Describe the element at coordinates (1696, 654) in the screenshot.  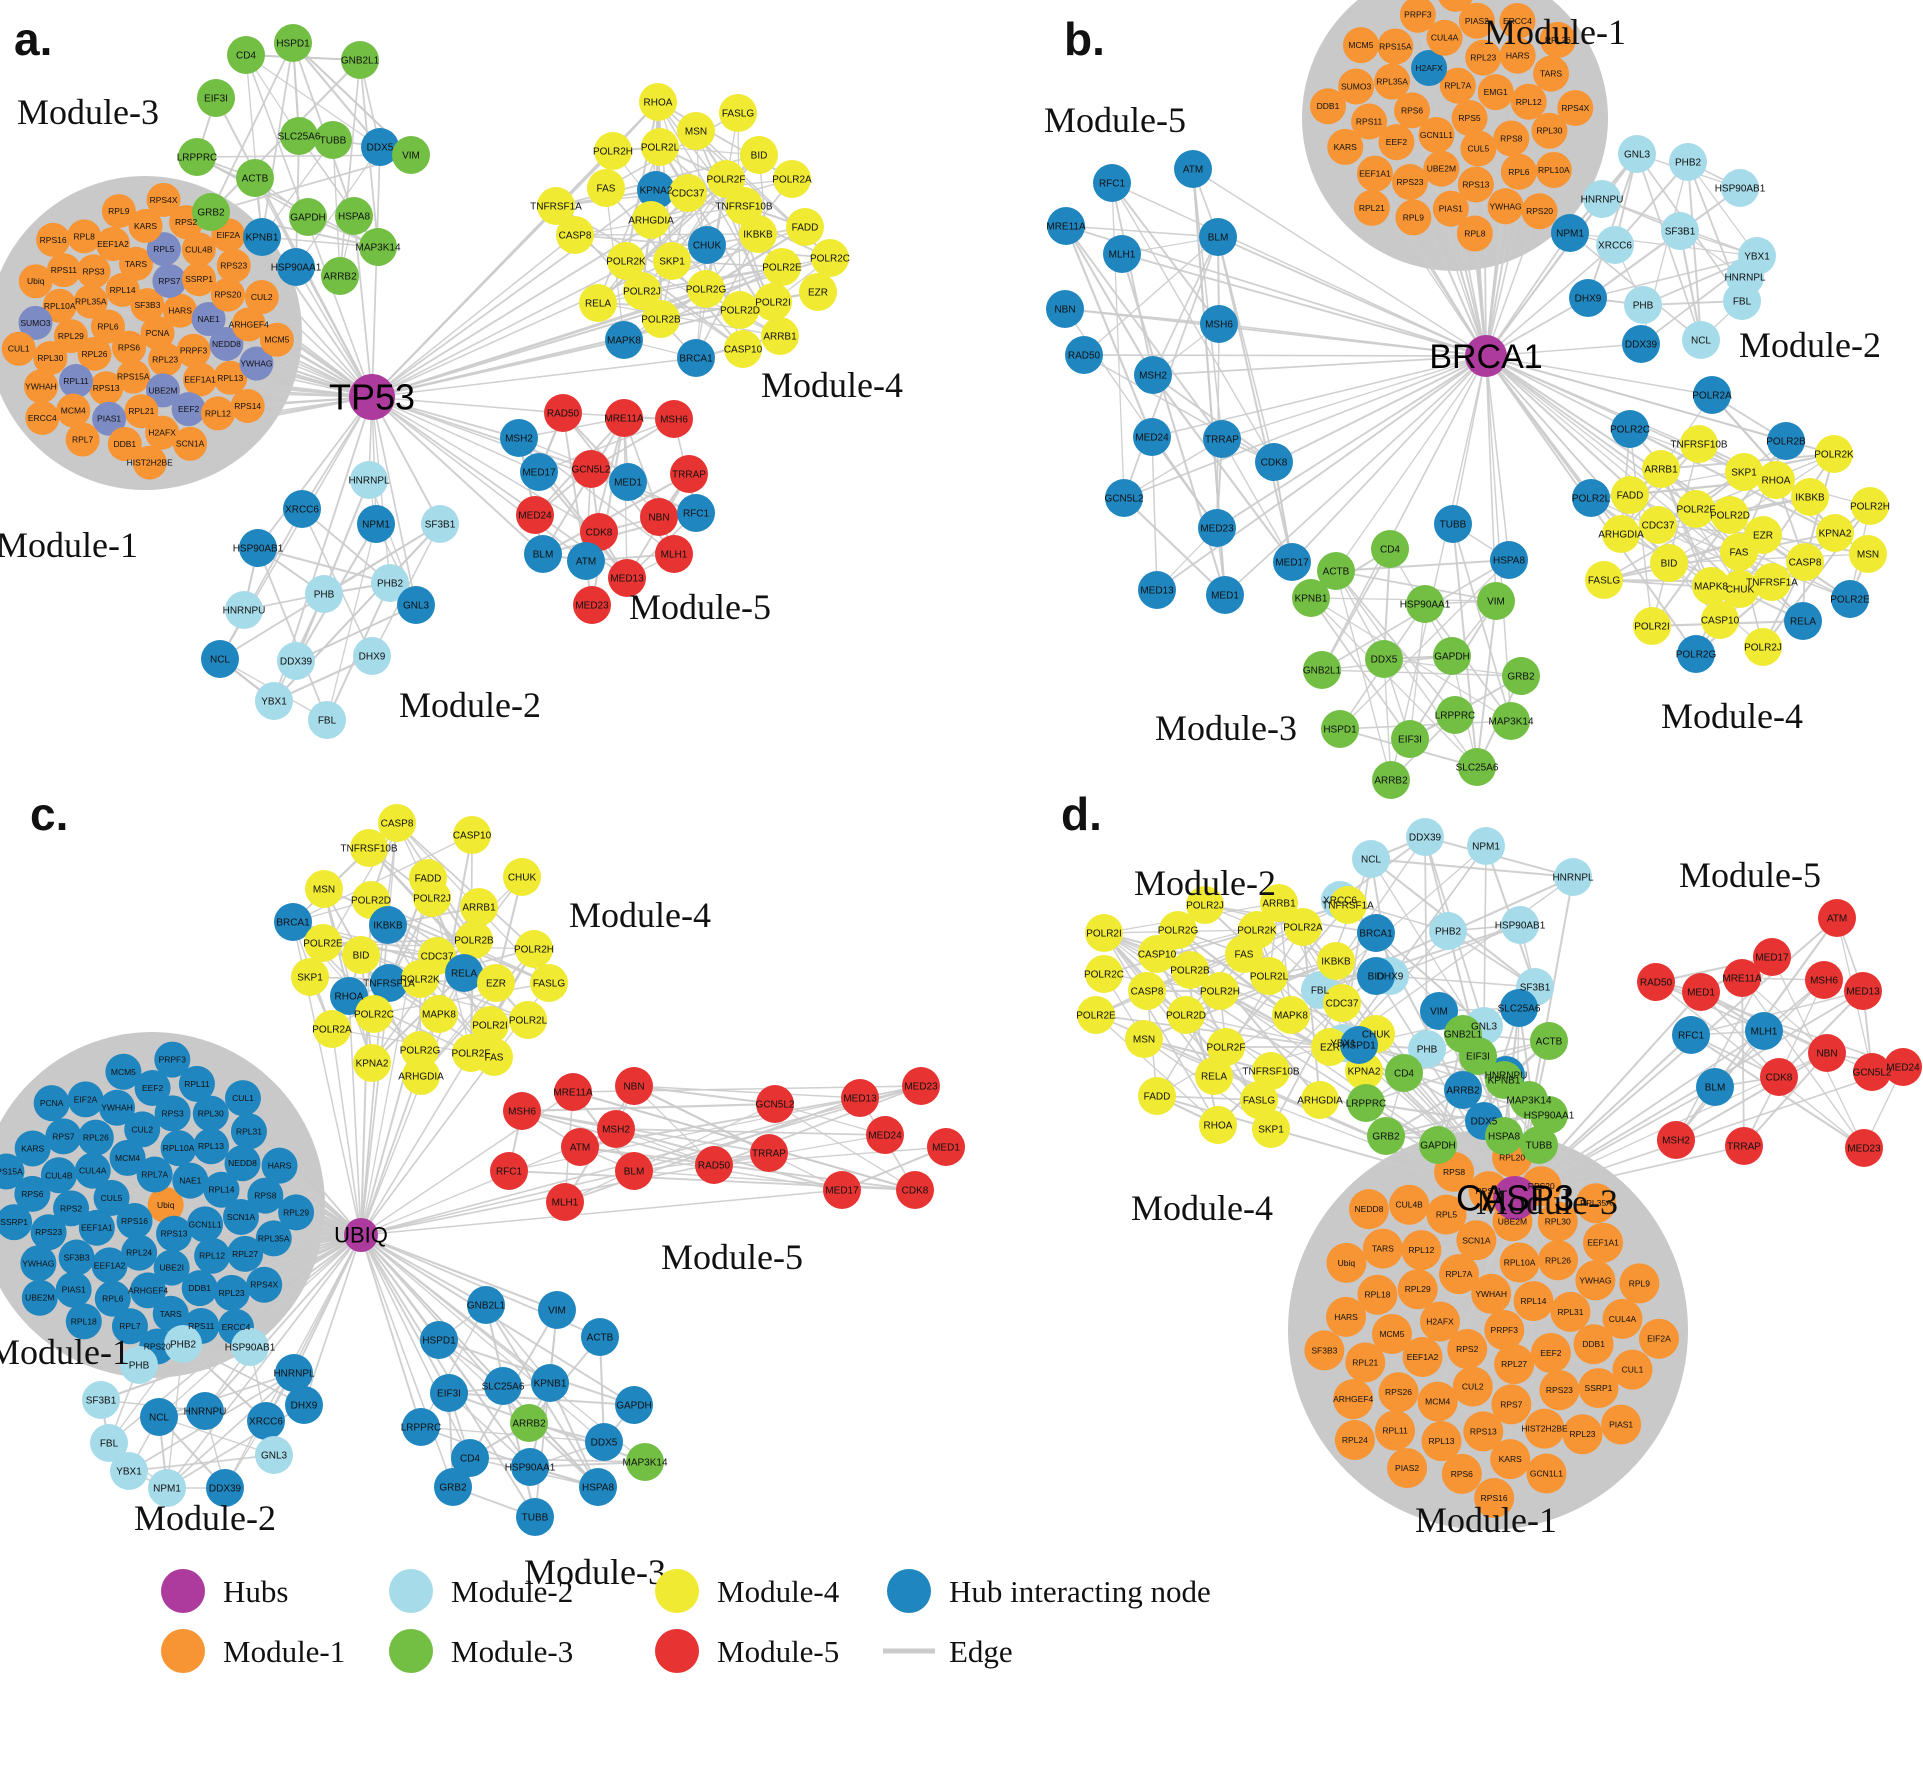
I see `node-polr2g` at that location.